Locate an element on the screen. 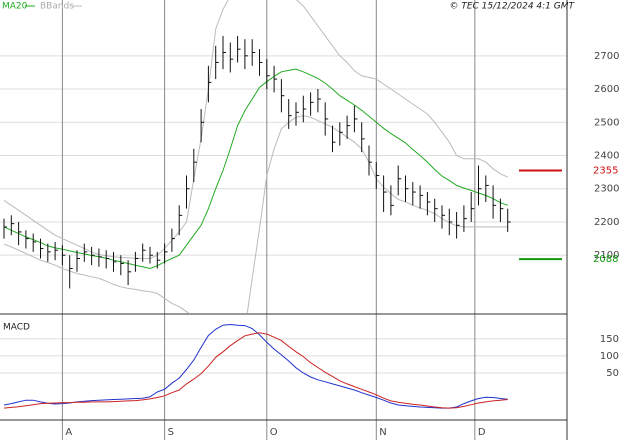 The width and height of the screenshot is (627, 440). level-label: 2355 is located at coordinates (605, 170).